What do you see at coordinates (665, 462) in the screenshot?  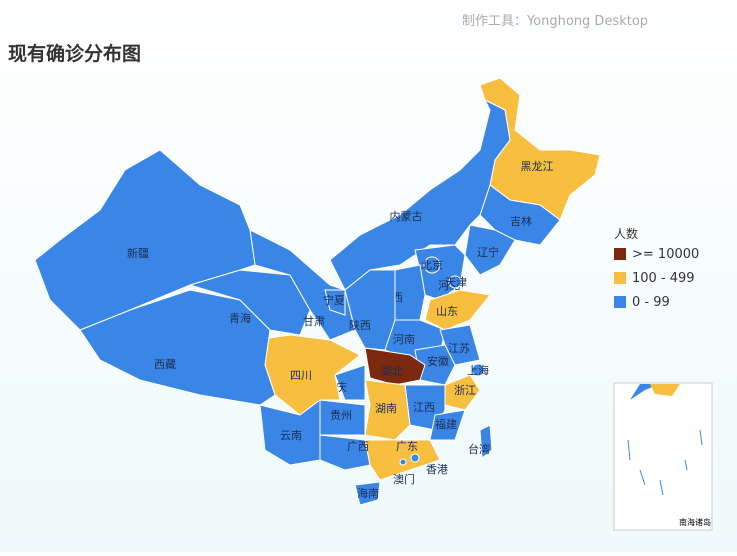 I see `inset-islands` at bounding box center [665, 462].